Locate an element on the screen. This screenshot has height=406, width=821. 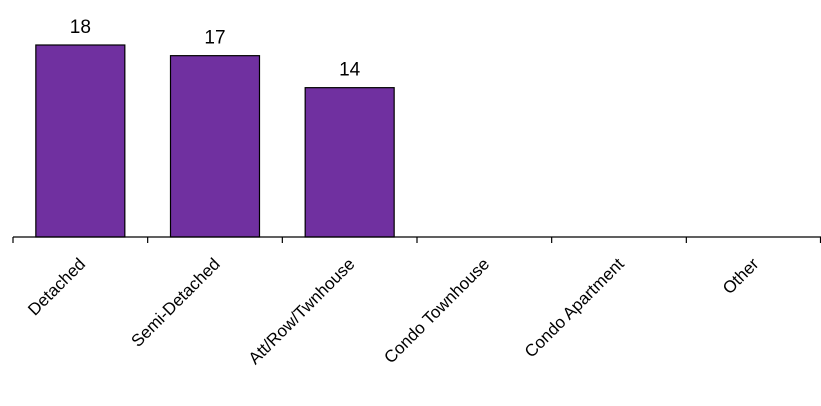
x-tick-label: Detached is located at coordinates (56, 286).